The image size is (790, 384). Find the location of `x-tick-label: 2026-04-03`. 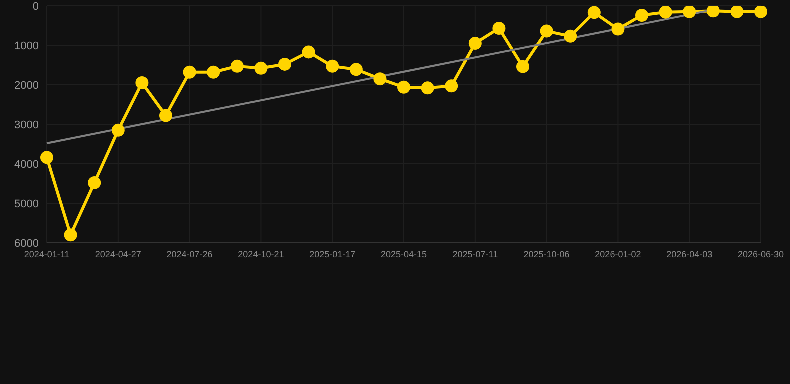

x-tick-label: 2026-04-03 is located at coordinates (689, 254).